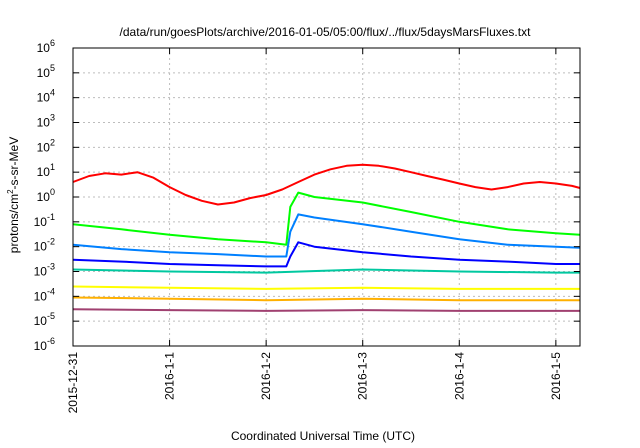 Image resolution: width=640 pixels, height=448 pixels. Describe the element at coordinates (170, 376) in the screenshot. I see `x-tick-label: 2016-1-1` at that location.